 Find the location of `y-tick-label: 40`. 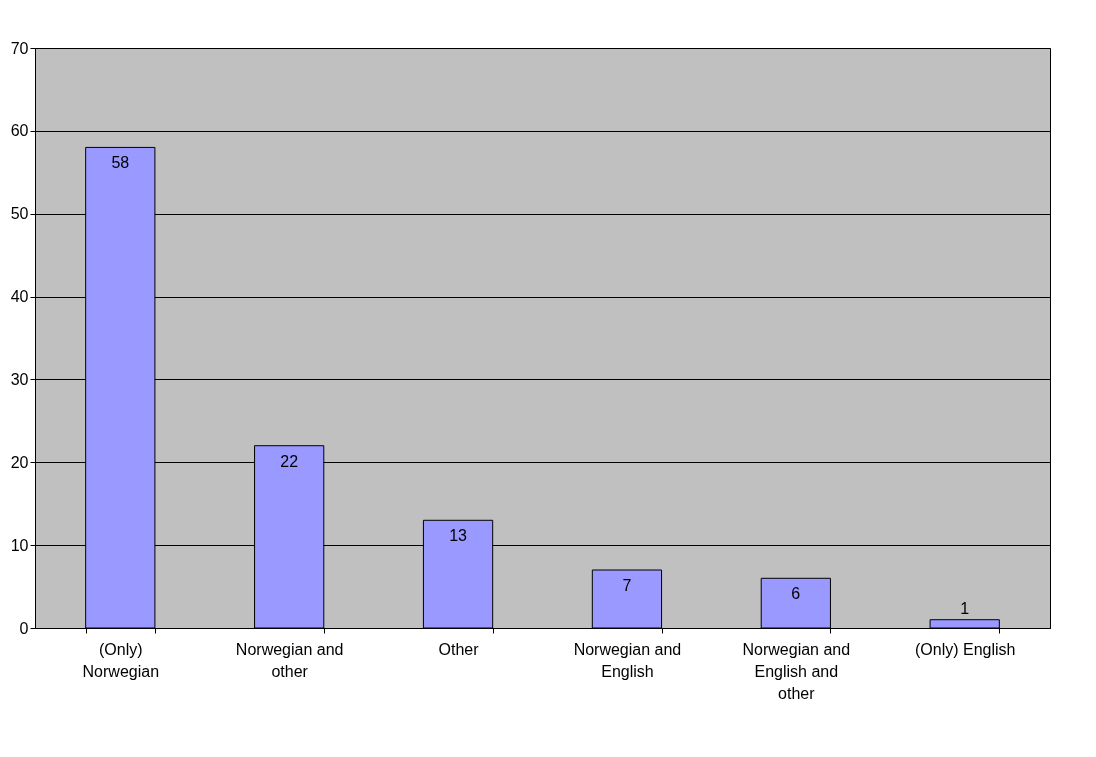

y-tick-label: 40 is located at coordinates (19, 297).